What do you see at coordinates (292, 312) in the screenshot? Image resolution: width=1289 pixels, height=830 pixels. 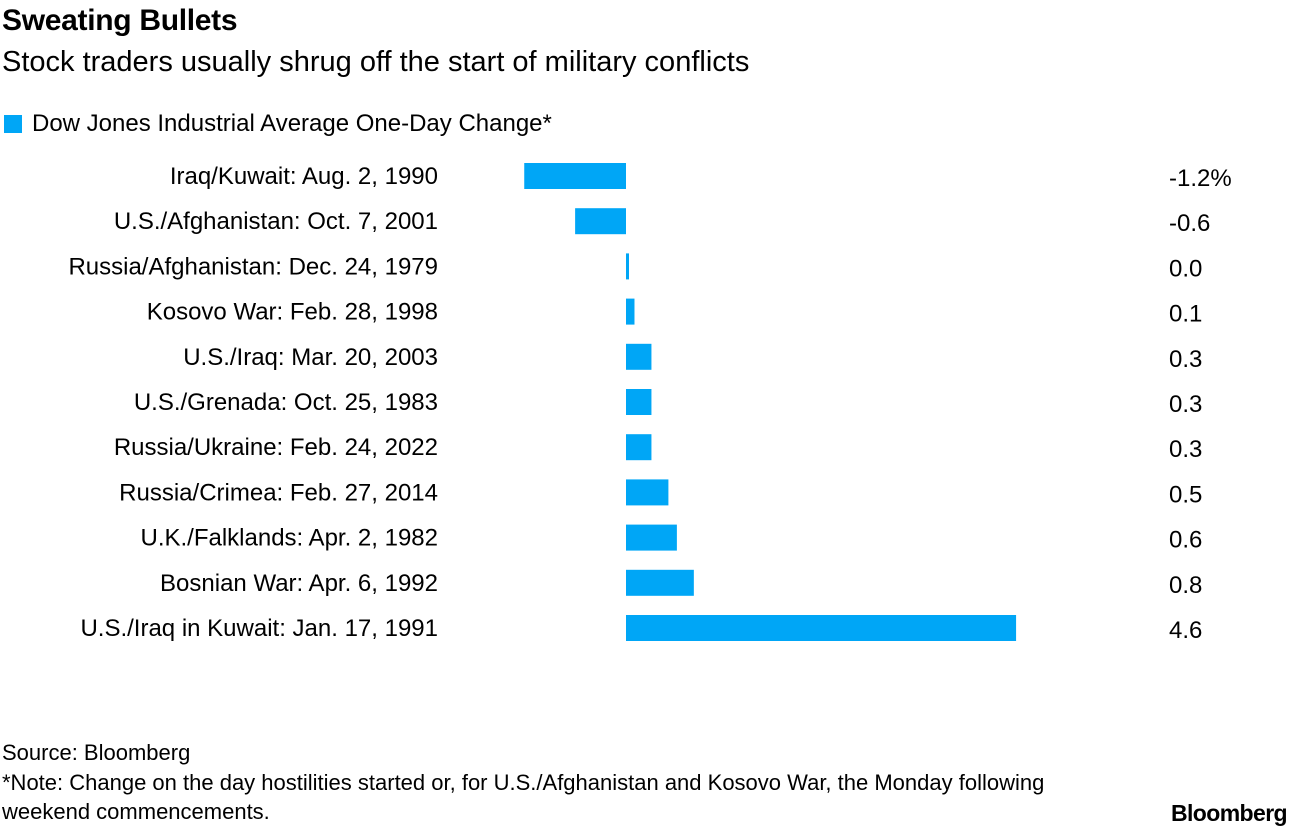 I see `category-label: Kosovo War: Feb. 28, 1998` at bounding box center [292, 312].